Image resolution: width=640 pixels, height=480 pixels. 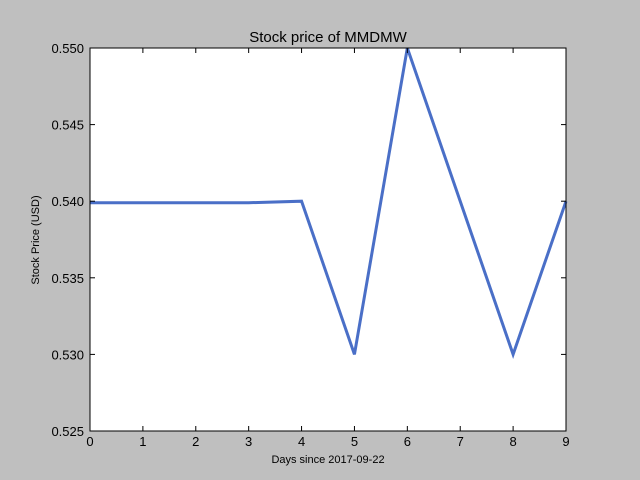 I want to click on x-tick-label: 5, so click(x=354, y=441).